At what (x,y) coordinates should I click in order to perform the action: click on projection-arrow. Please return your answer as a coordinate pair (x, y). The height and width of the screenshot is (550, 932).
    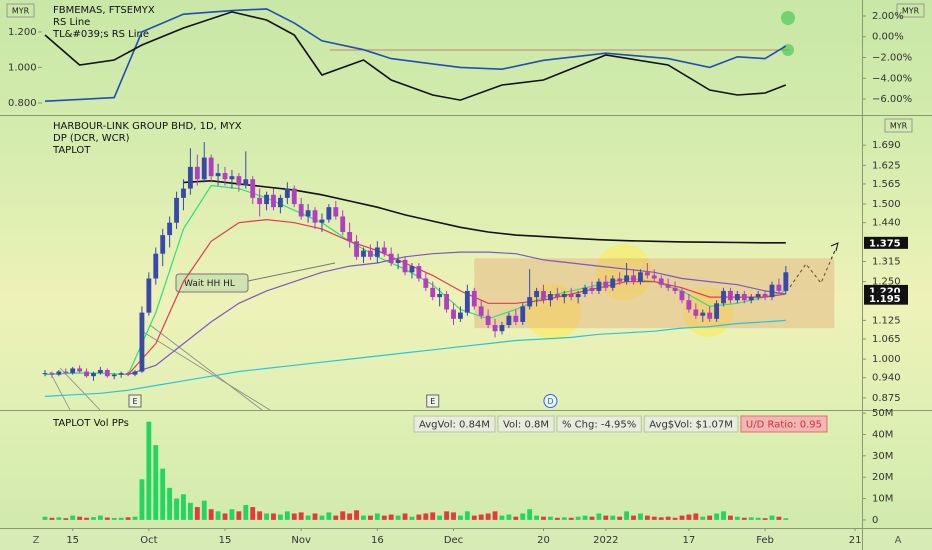
    Looking at the image, I should click on (813, 267).